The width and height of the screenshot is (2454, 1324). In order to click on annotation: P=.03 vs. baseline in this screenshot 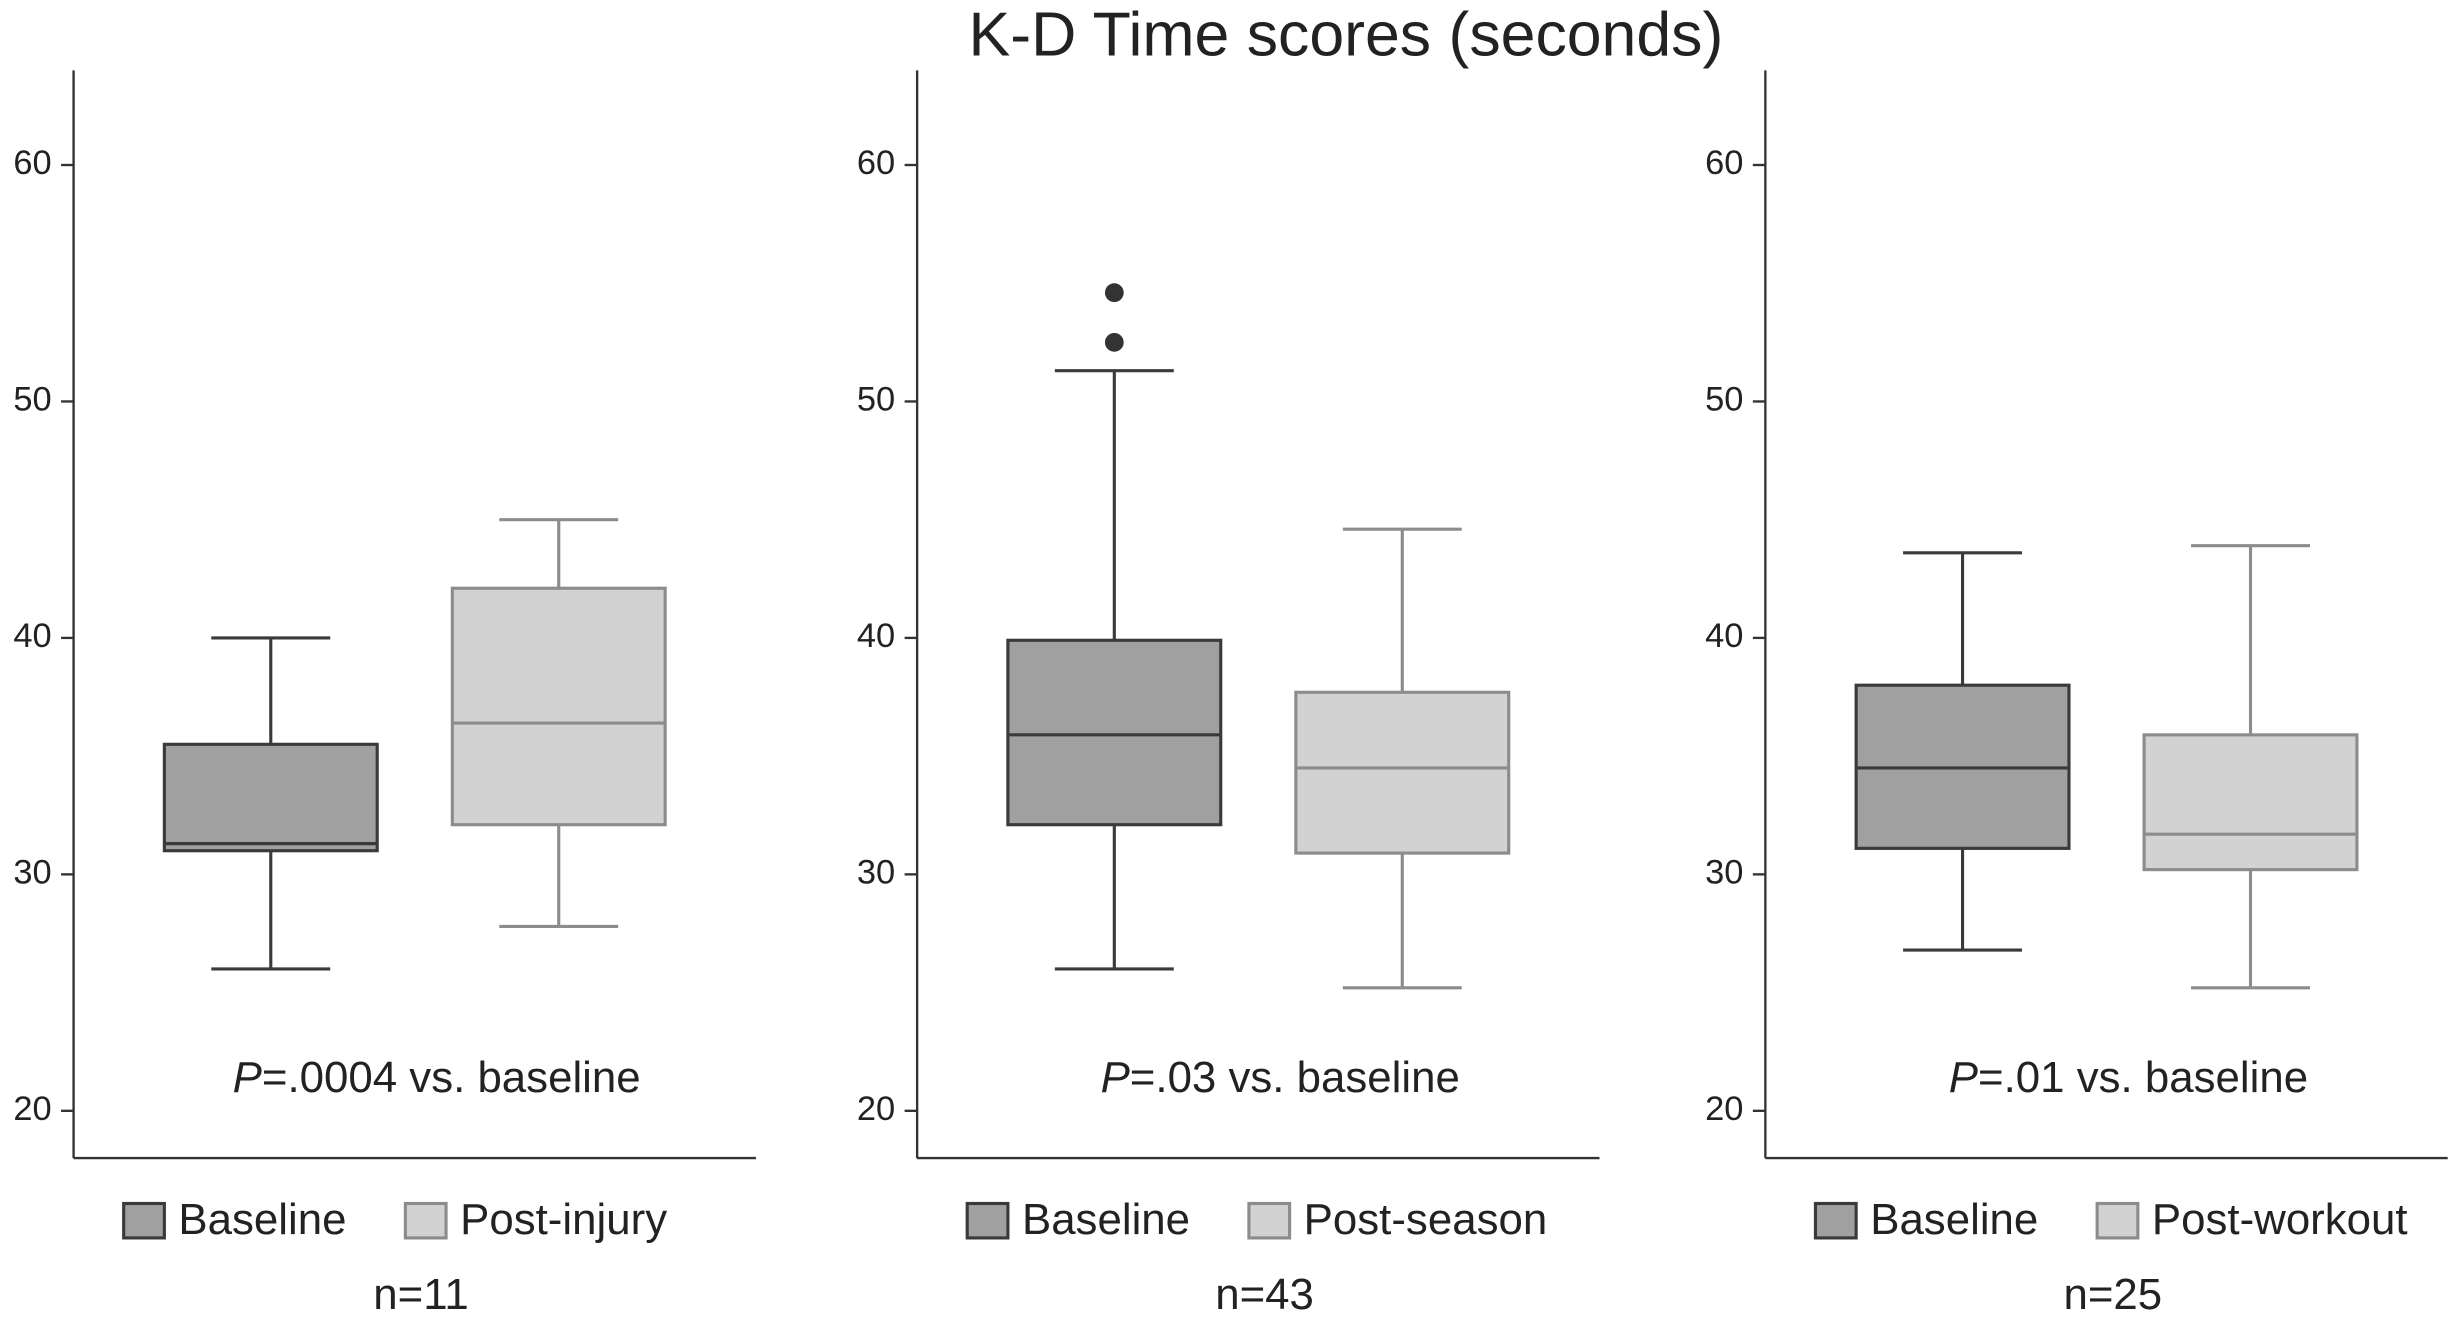, I will do `click(1280, 1076)`.